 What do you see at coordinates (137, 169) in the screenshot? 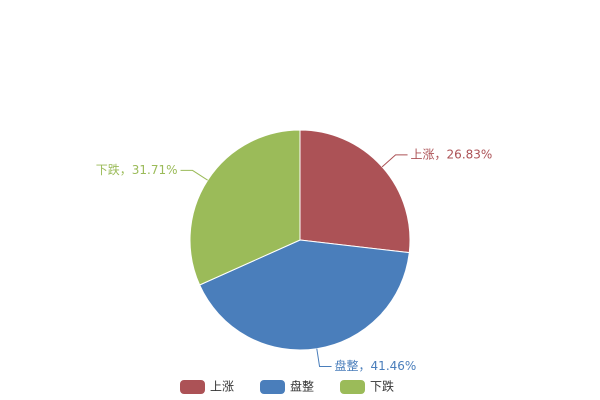
I see `data-label: 下跌，31.71%` at bounding box center [137, 169].